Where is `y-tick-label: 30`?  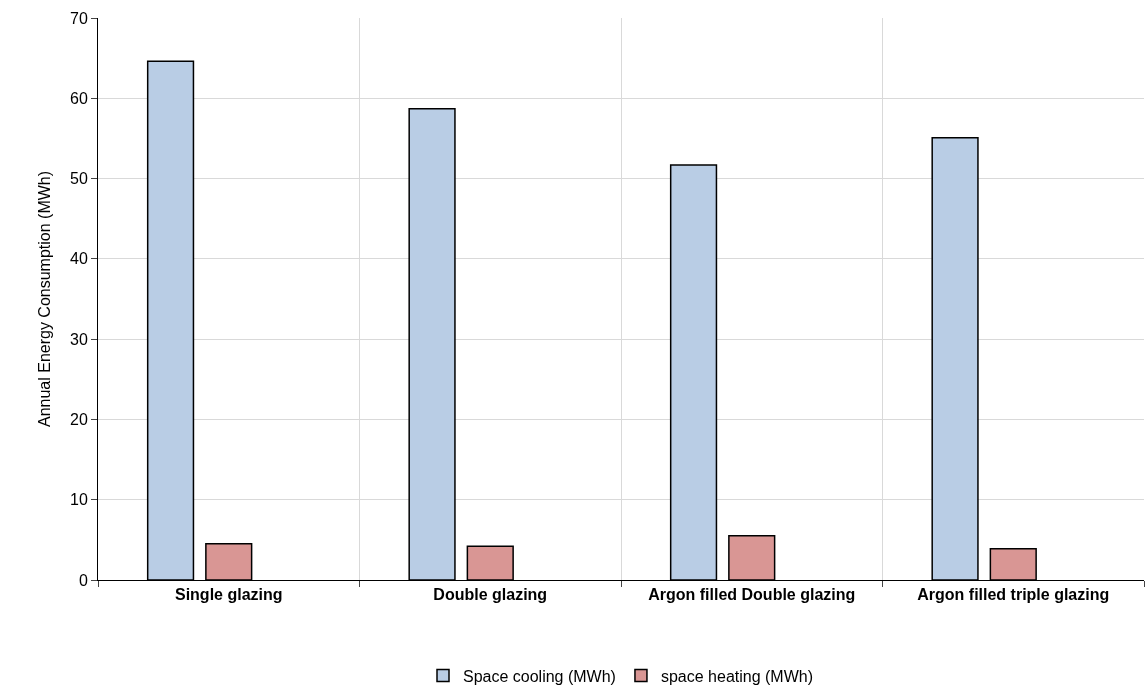 y-tick-label: 30 is located at coordinates (79, 339).